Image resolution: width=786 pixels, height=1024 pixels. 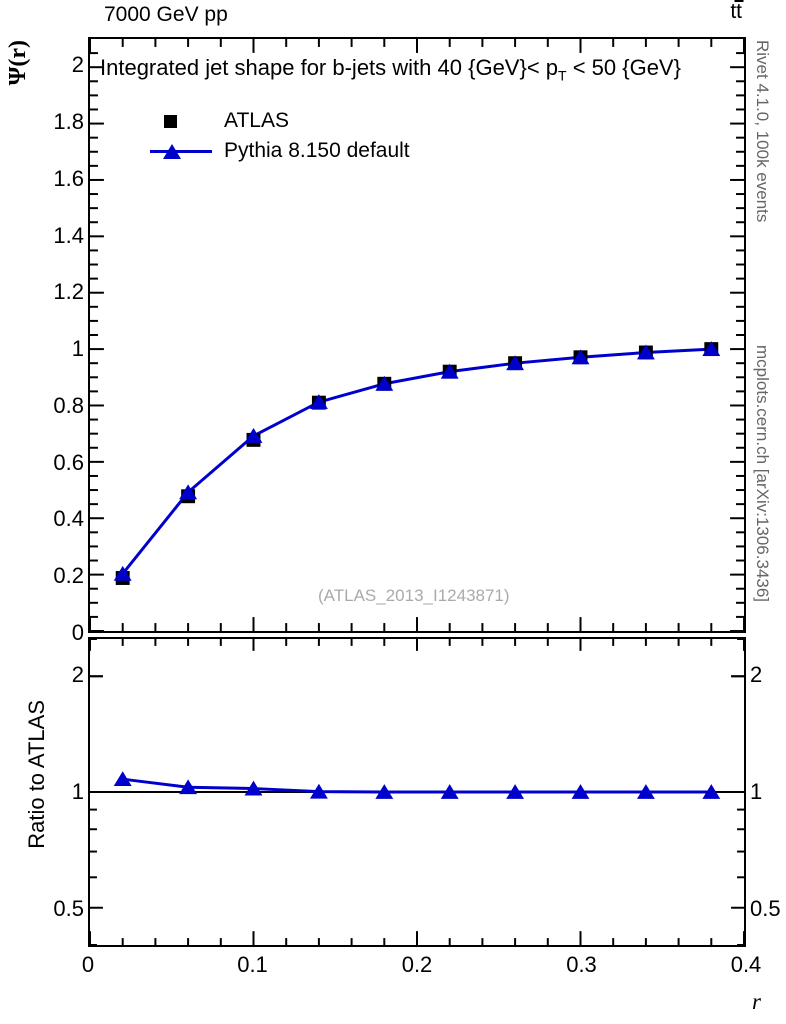 What do you see at coordinates (77, 632) in the screenshot?
I see `main-y-tick-label: 0` at bounding box center [77, 632].